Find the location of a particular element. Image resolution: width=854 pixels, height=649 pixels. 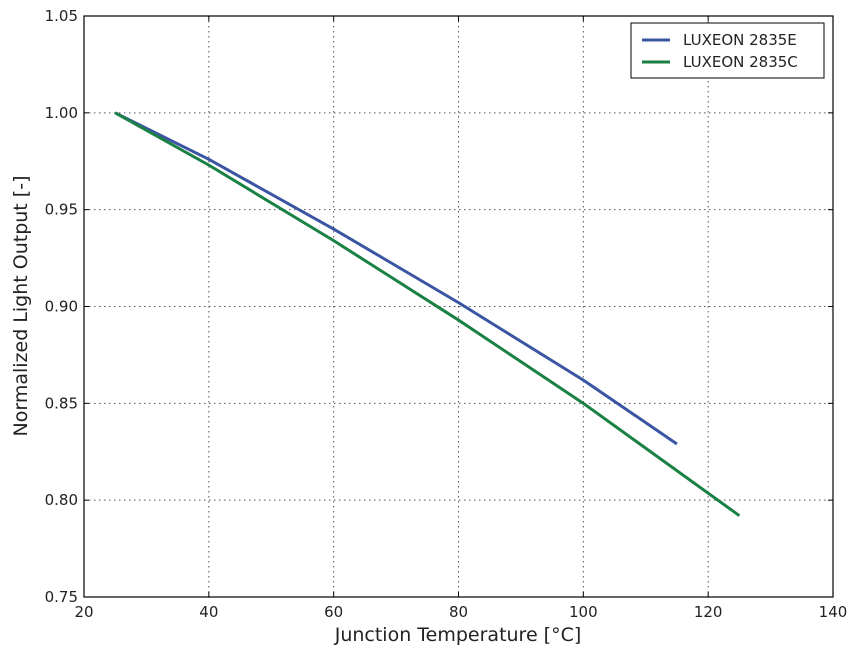

legend-label-2835c: LUXEON 2835C is located at coordinates (740, 62).